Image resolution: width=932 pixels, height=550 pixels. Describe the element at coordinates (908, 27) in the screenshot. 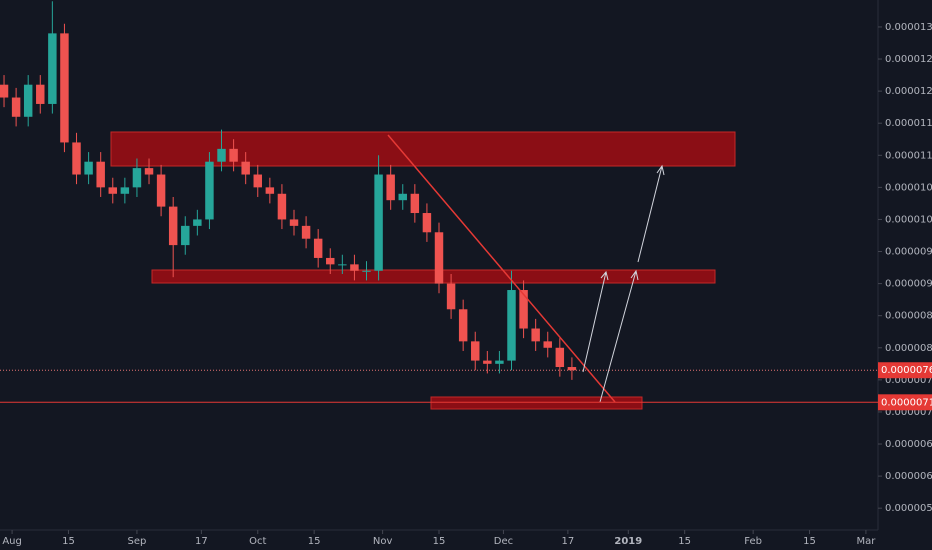

I see `y-tick-label: 0.00001300` at that location.